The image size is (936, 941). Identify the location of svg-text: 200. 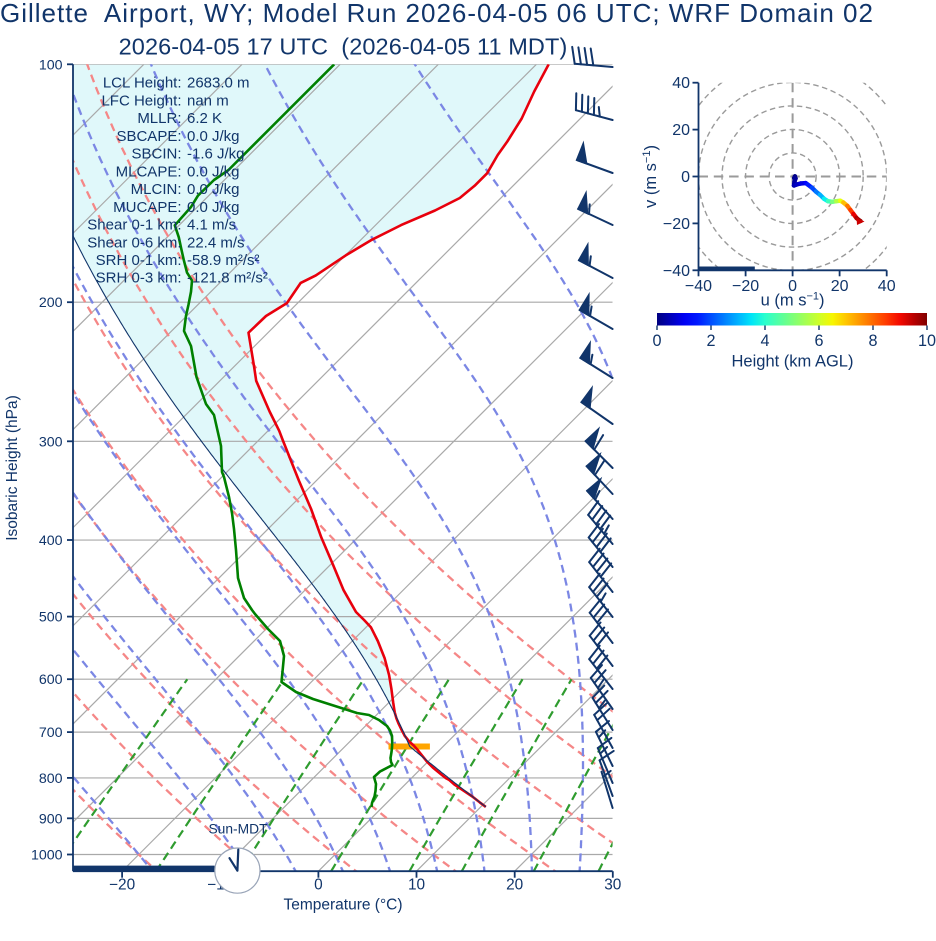
(51, 303).